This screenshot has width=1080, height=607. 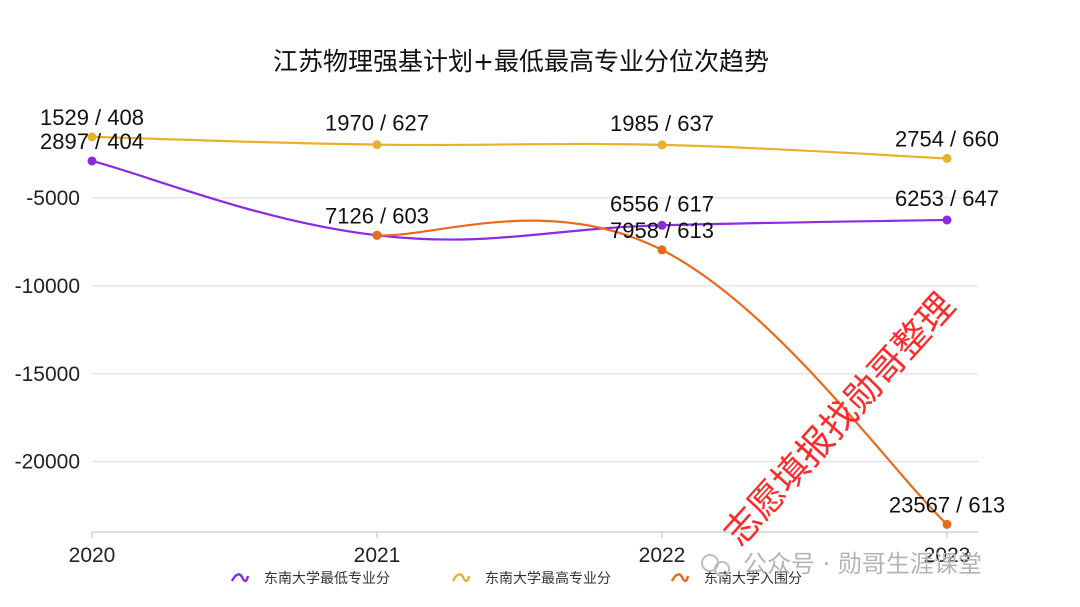 I want to click on x-tick-label: 2023, so click(x=947, y=555).